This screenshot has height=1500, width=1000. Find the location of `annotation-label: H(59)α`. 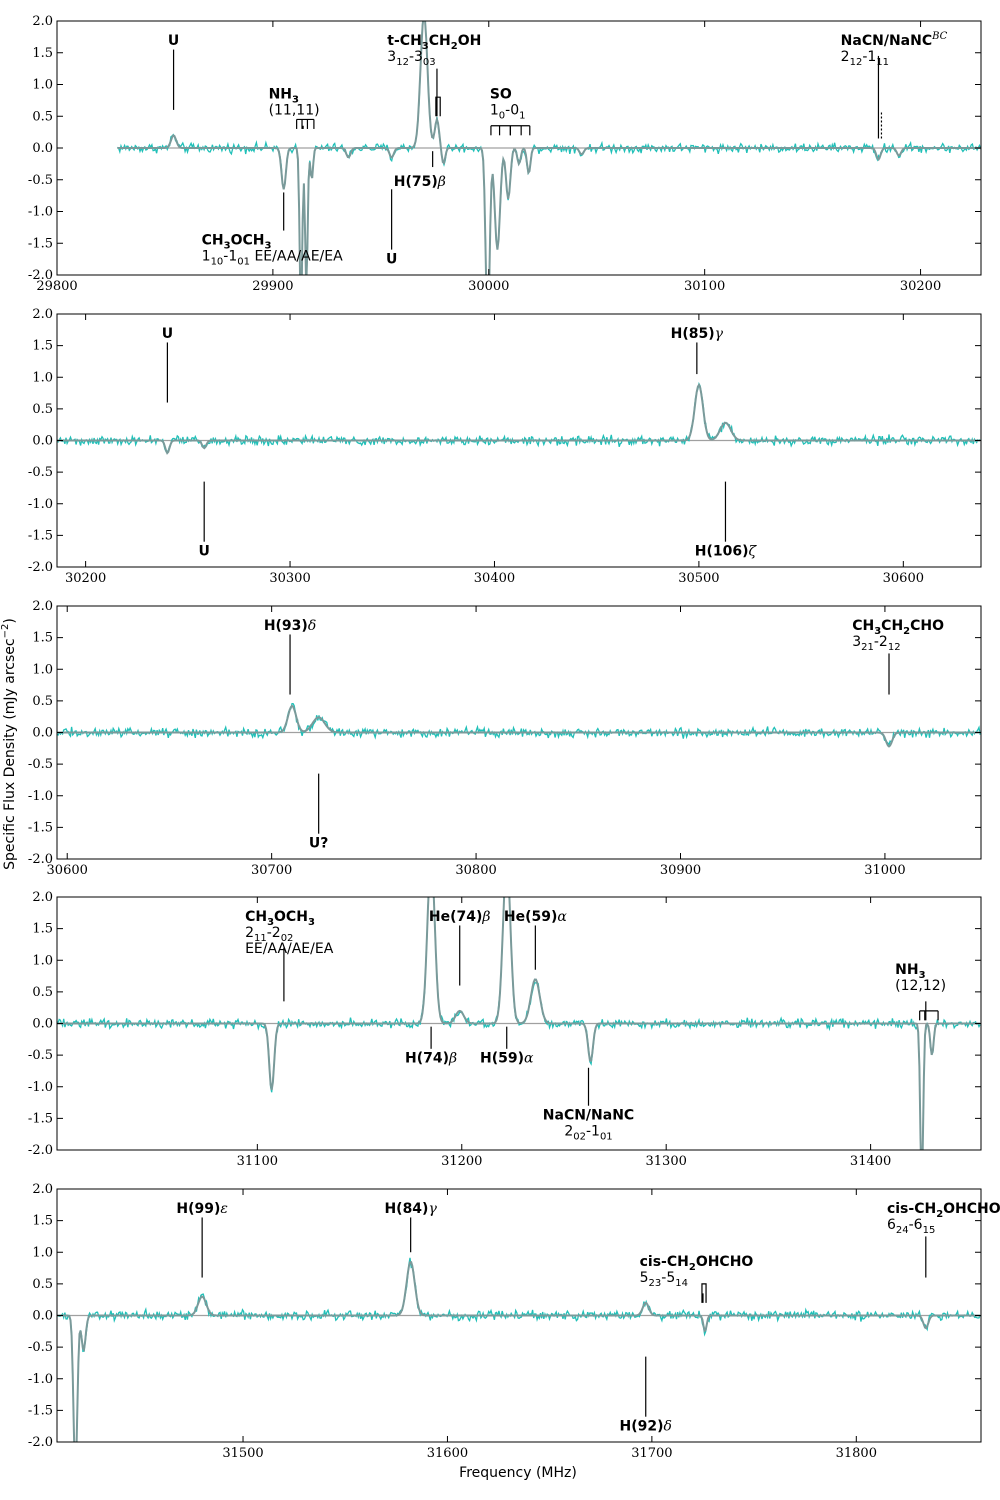

annotation-label: H(59)α is located at coordinates (507, 1059).